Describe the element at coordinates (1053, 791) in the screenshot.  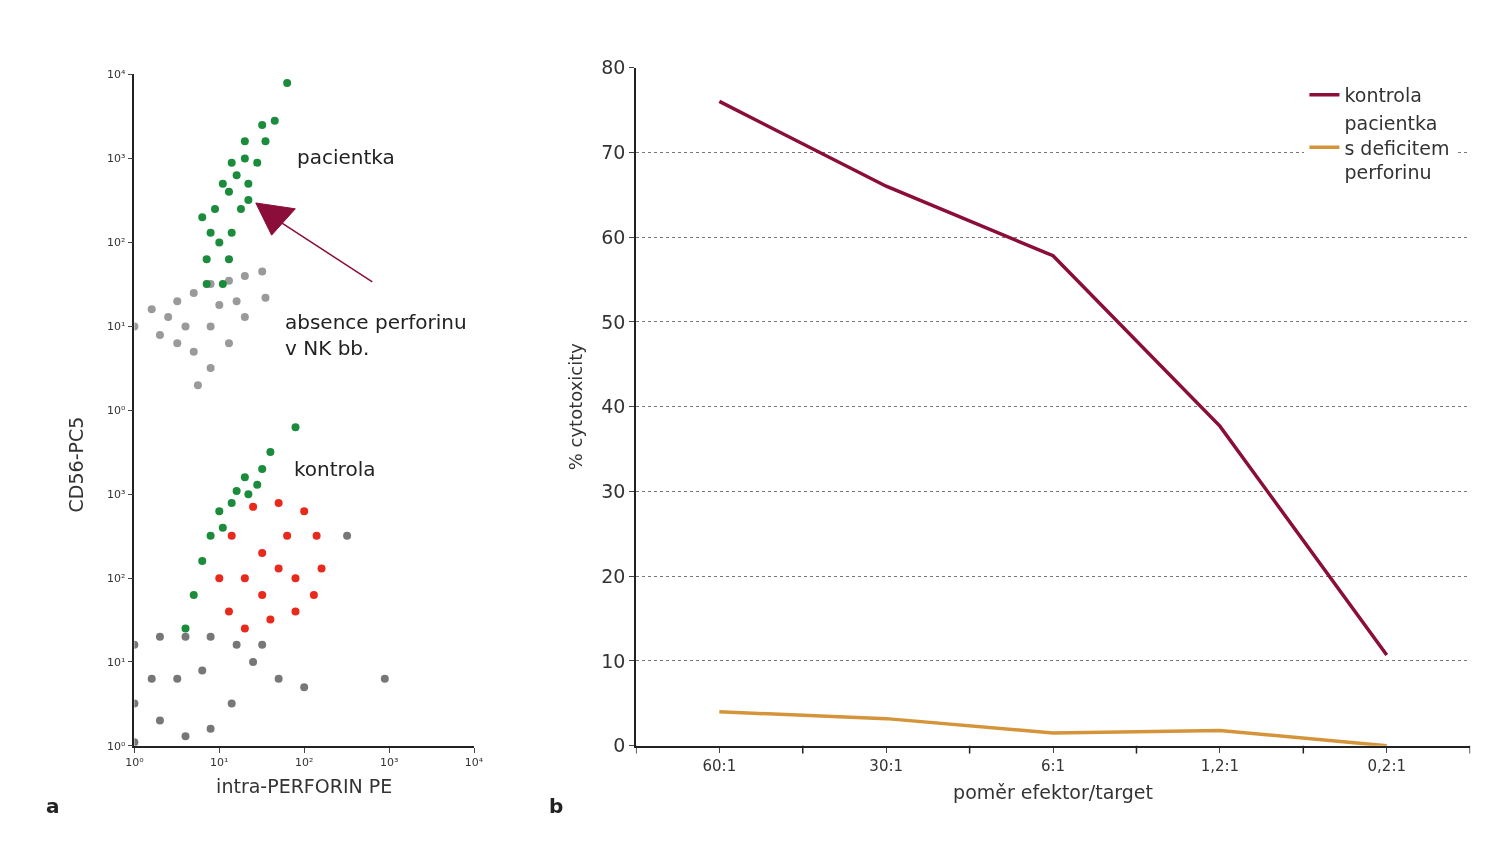
I see `x-axis-title: poměr efektor/target` at that location.